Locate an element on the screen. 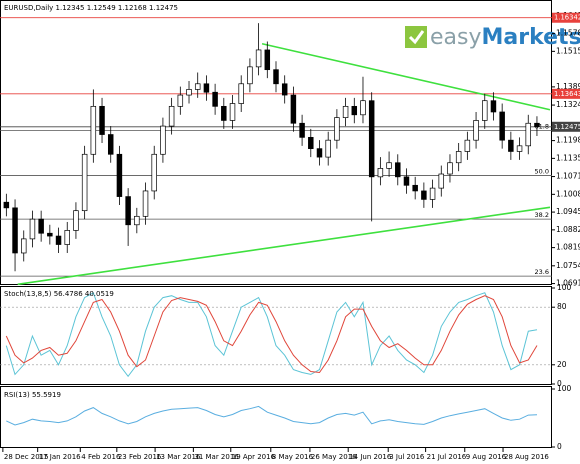 The width and height of the screenshot is (580, 464). y-tick-label: 20 is located at coordinates (562, 364).